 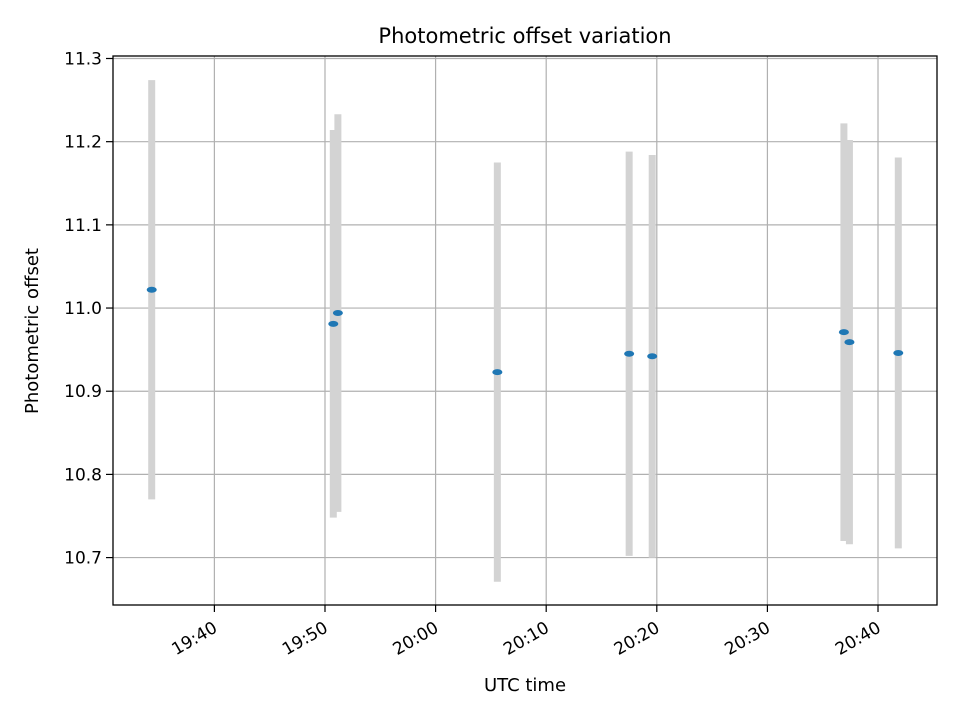 I want to click on x-axis-ticks: 19:40 19:50 20:00 20:10 20:20 20:30 20:40, so click(x=526, y=632).